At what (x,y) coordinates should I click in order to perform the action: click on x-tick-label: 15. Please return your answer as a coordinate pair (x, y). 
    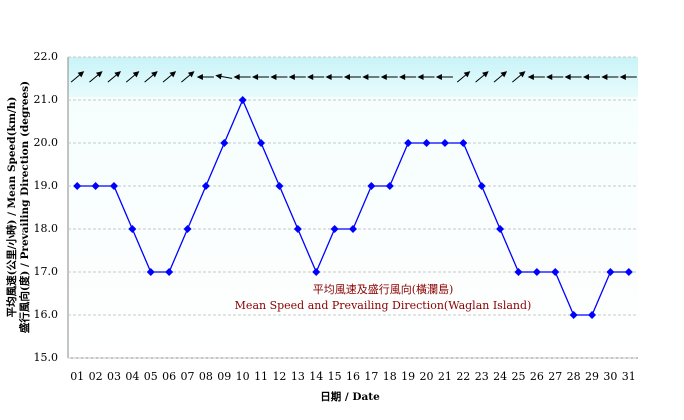
    Looking at the image, I should click on (335, 376).